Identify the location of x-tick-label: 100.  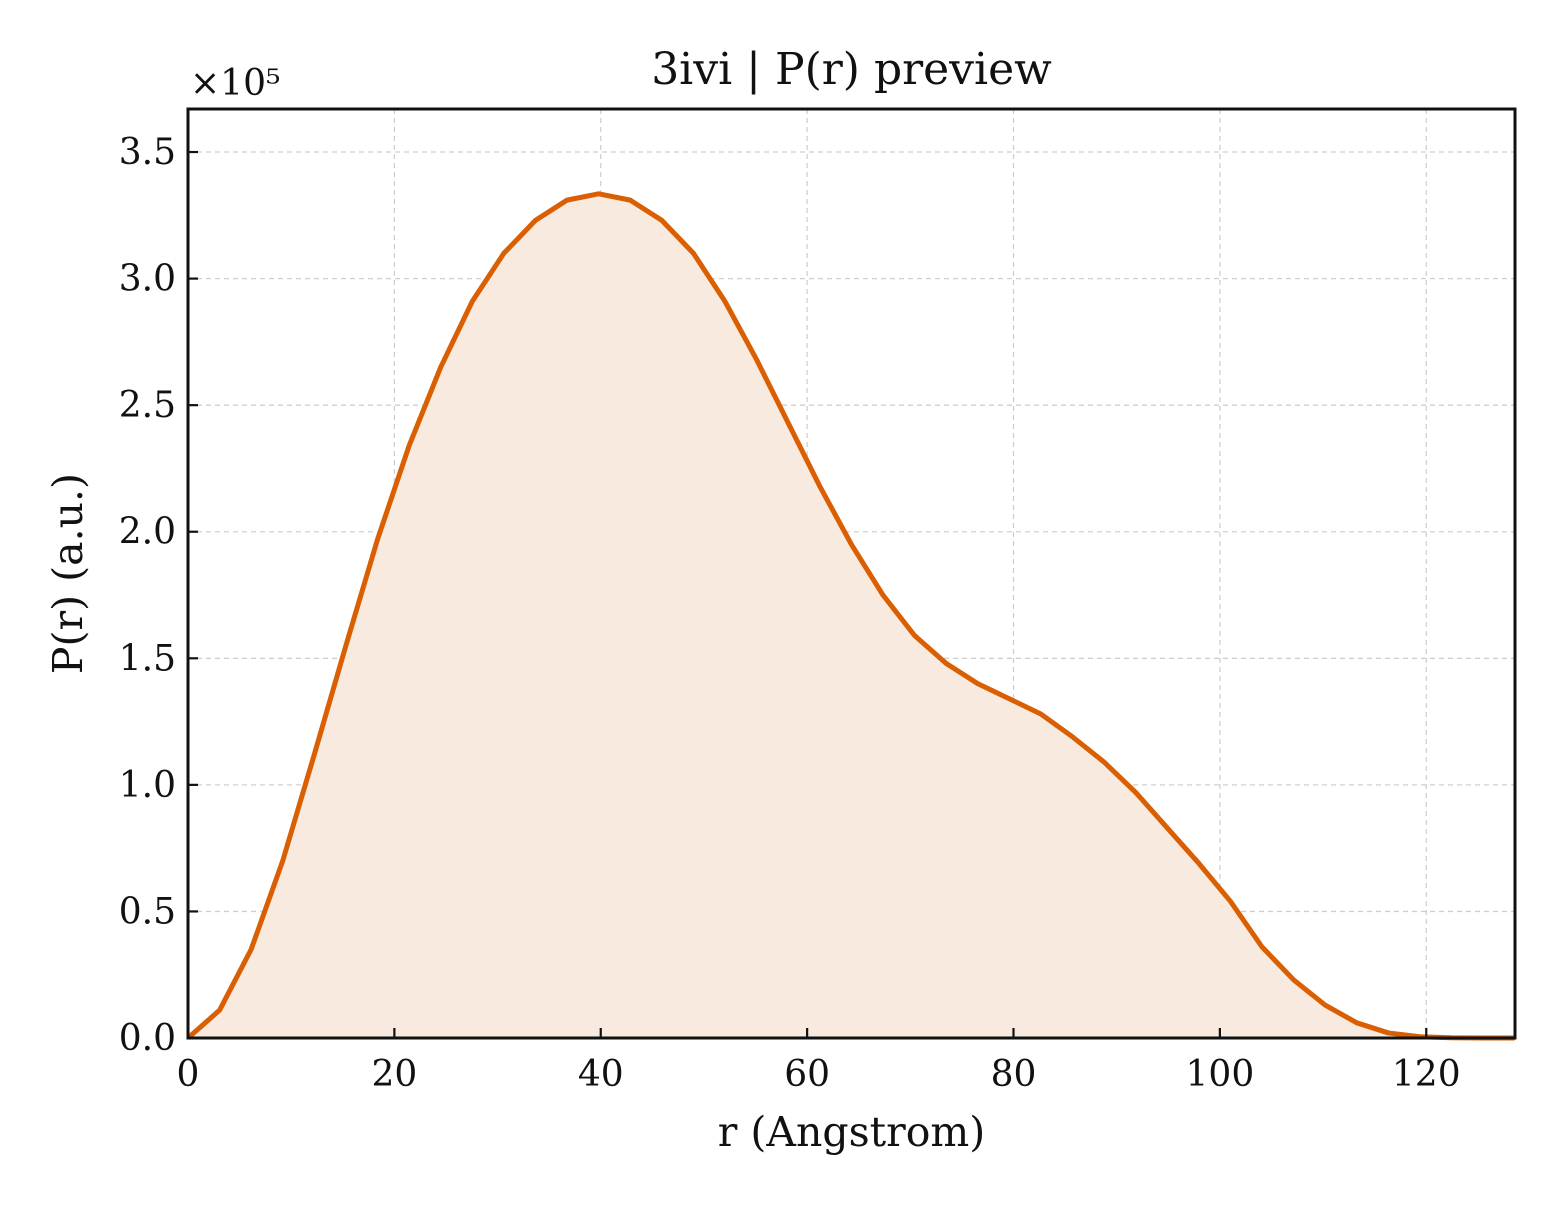
(1220, 1074).